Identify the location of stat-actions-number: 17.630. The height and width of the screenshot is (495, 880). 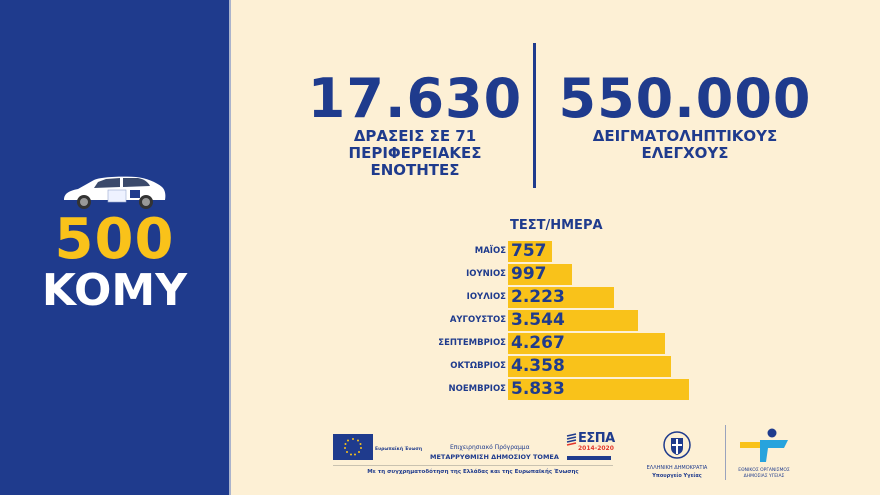
(415, 98).